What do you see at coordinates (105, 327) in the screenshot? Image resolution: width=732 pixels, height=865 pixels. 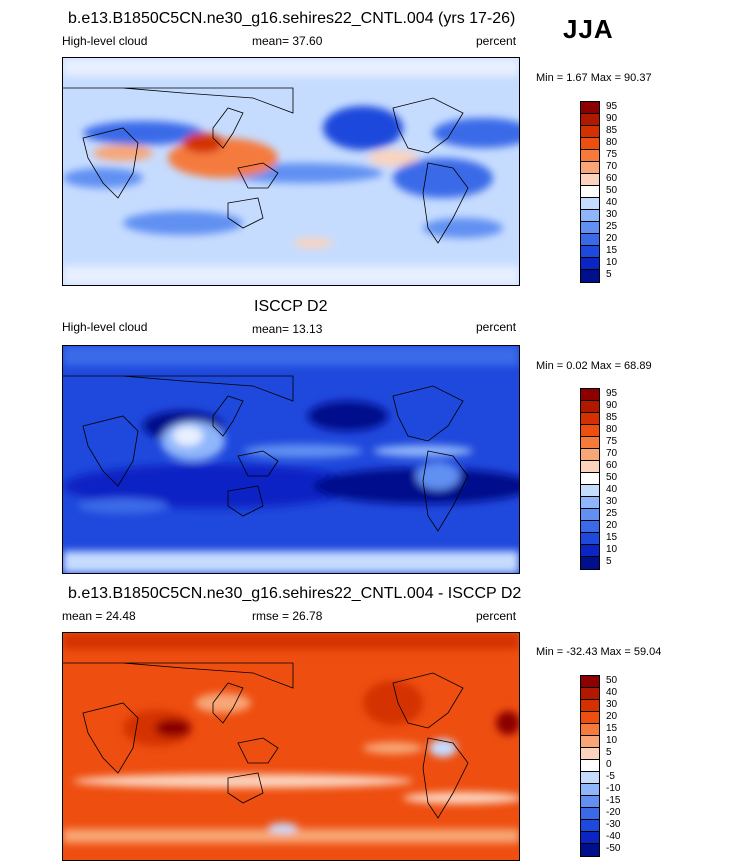 I see `panel2-left-label: High-level cloud` at bounding box center [105, 327].